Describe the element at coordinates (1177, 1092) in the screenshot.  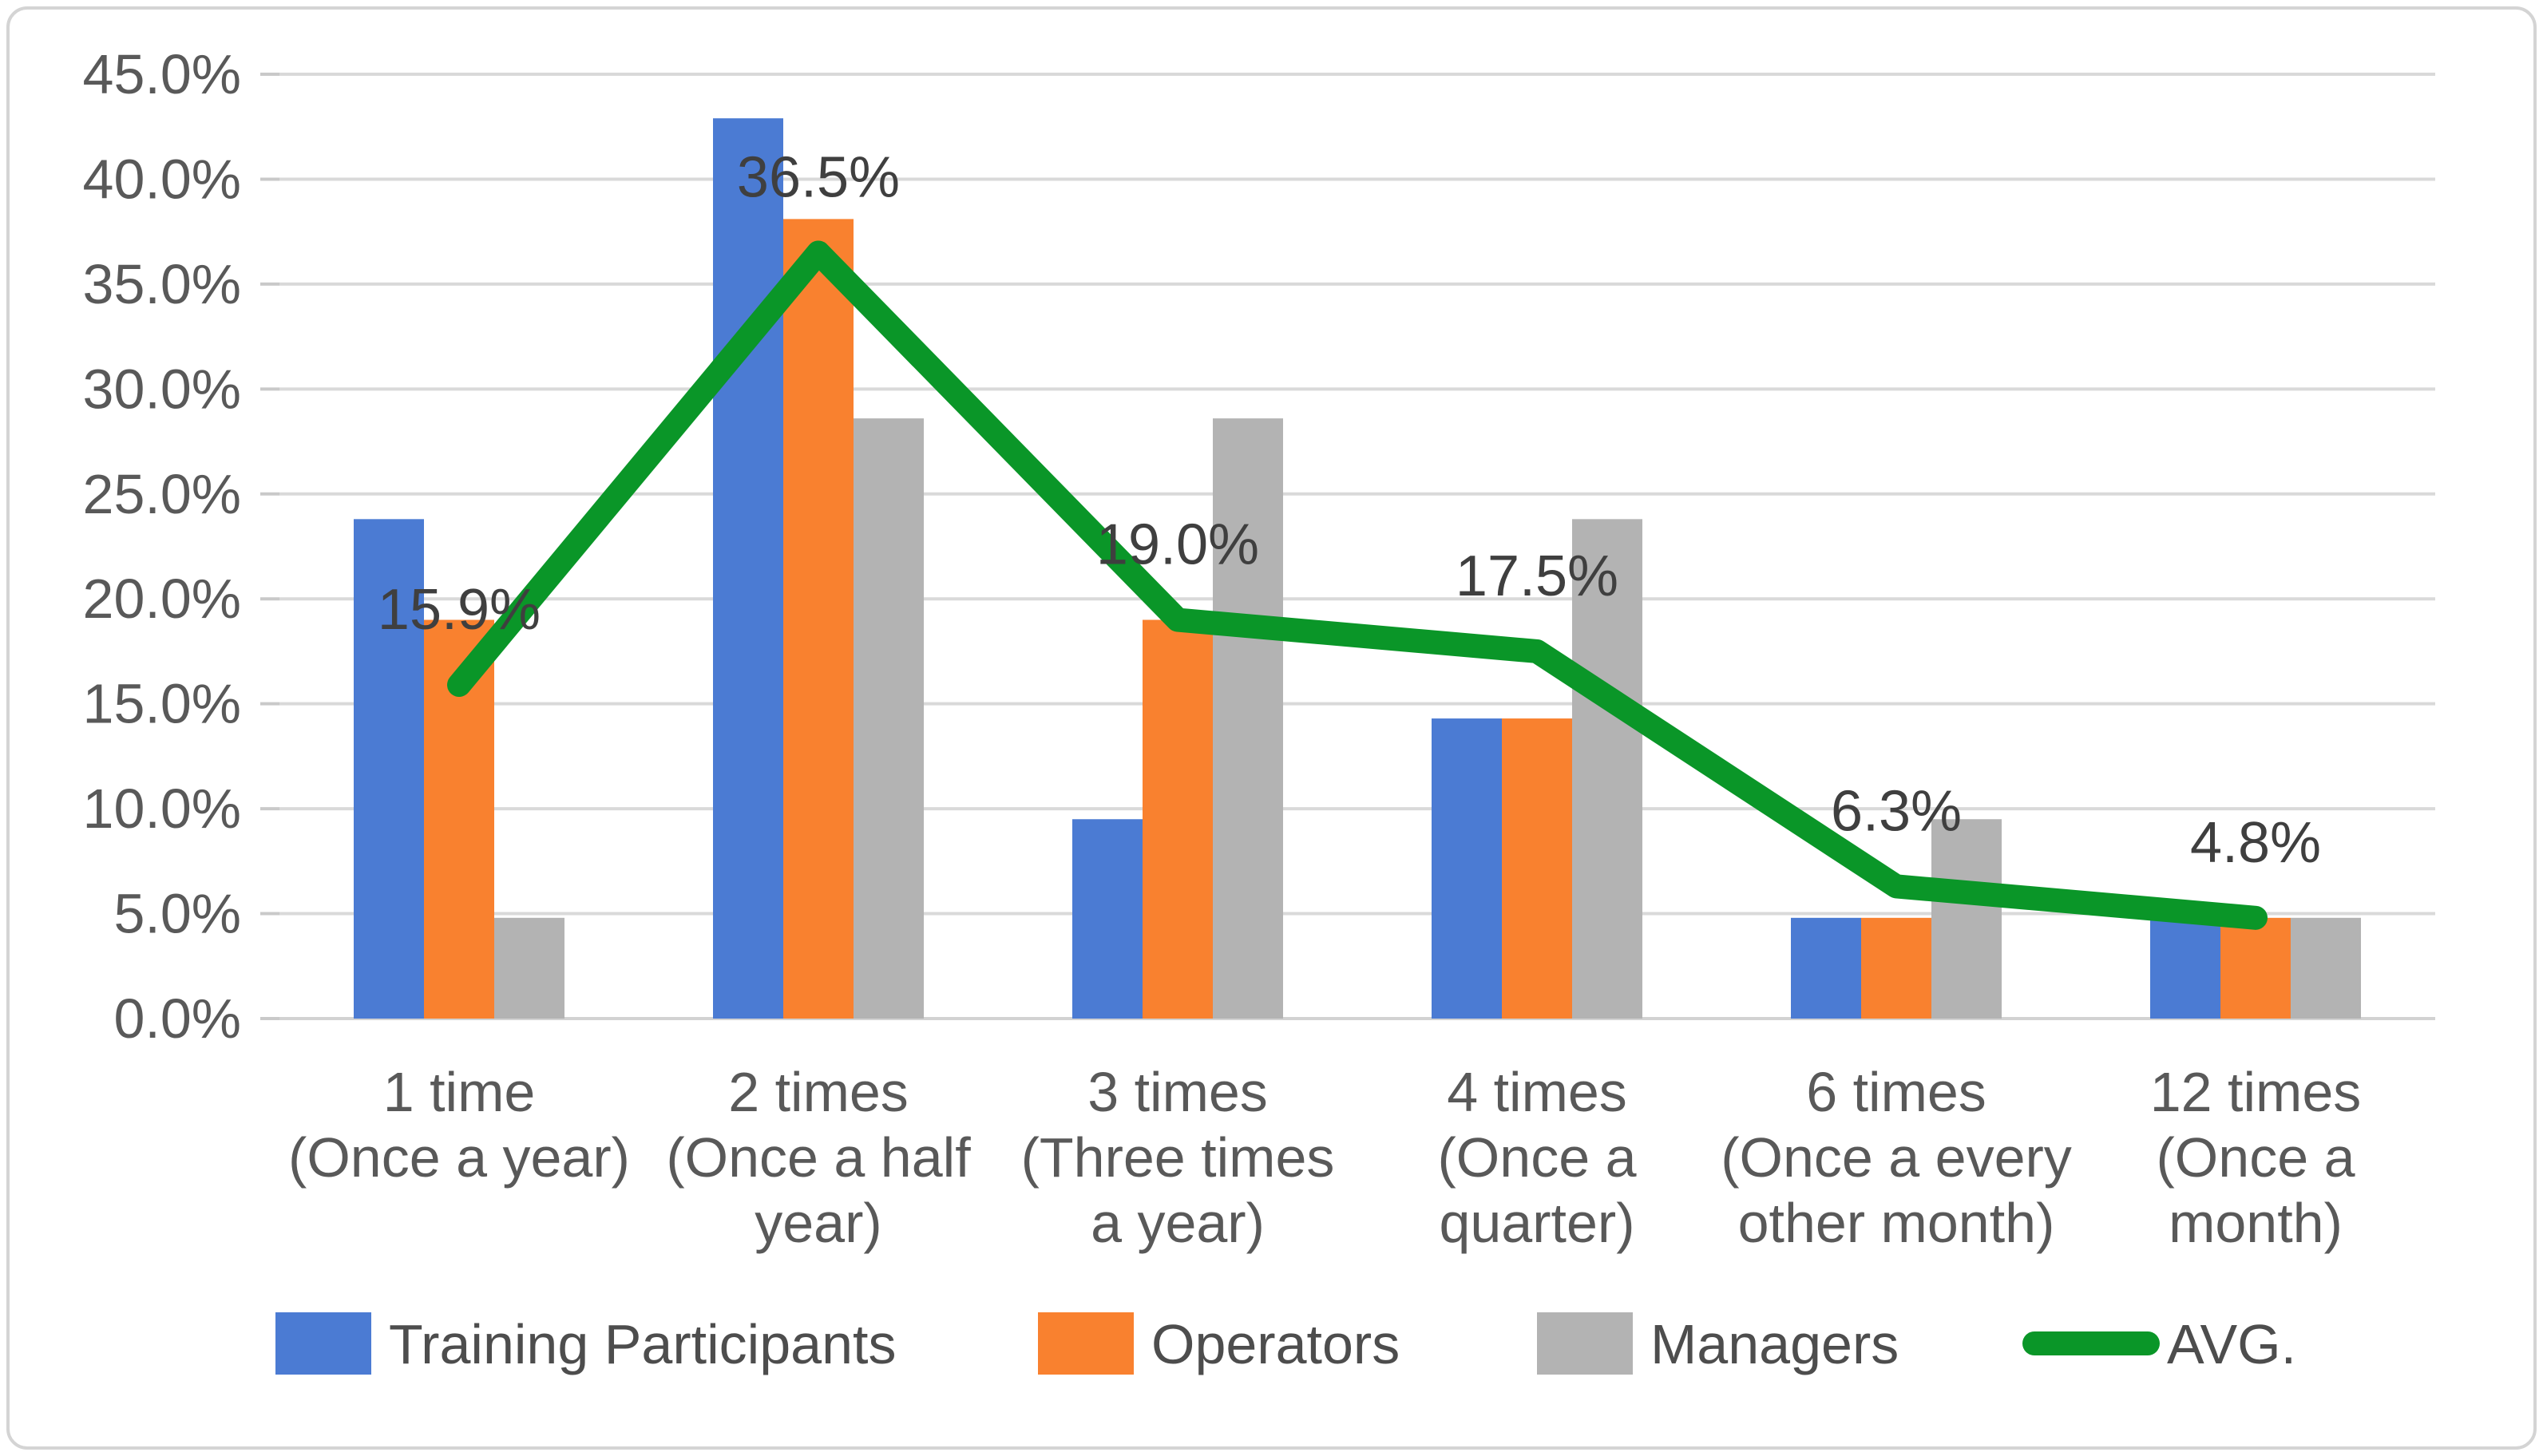
I see `x-axis-label-line: 3 times` at that location.